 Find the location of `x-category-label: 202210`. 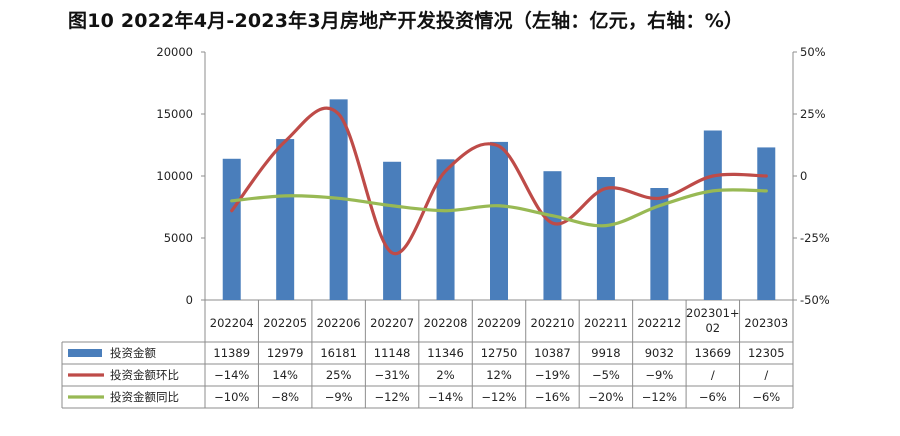

x-category-label: 202210 is located at coordinates (553, 323).